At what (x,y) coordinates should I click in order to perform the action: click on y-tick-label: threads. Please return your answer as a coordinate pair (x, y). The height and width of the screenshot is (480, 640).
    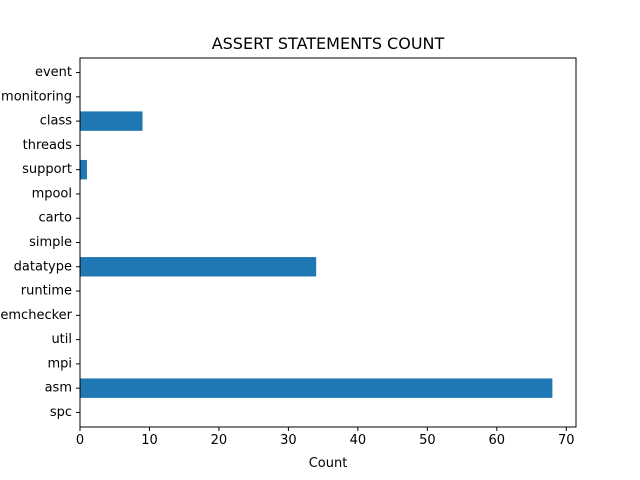
    Looking at the image, I should click on (48, 145).